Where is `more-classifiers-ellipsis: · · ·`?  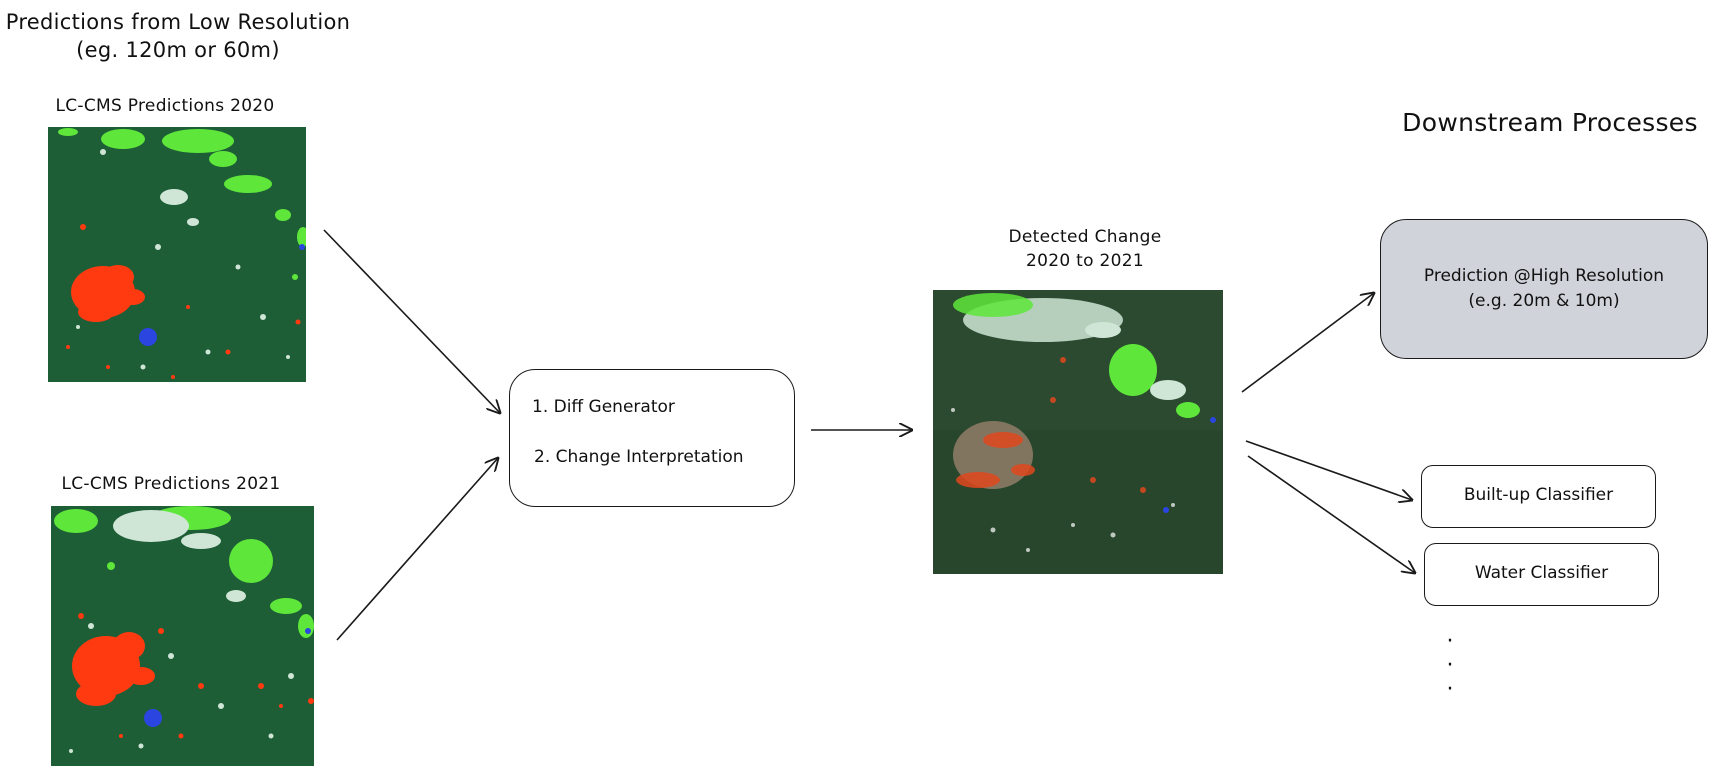 more-classifiers-ellipsis: · · · is located at coordinates (1450, 666).